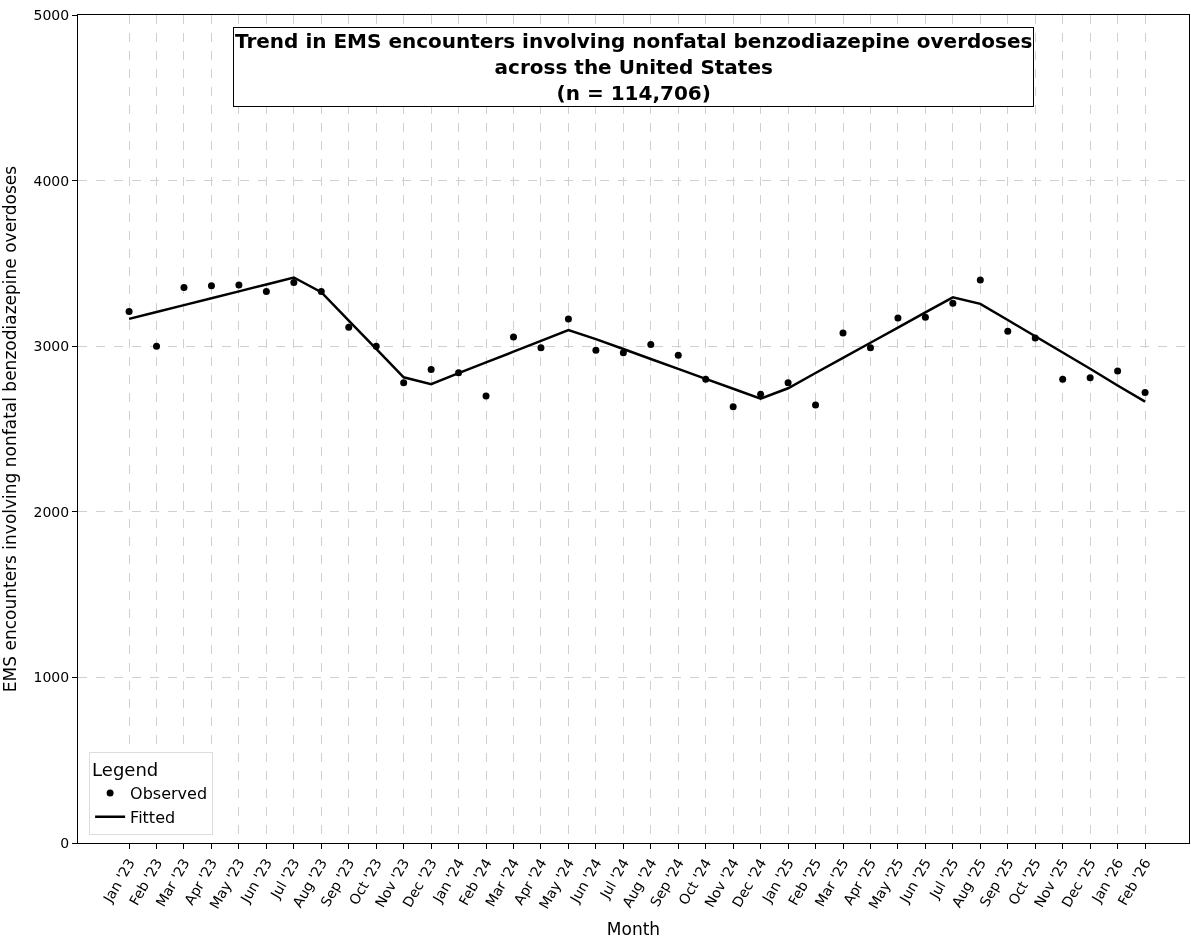  Describe the element at coordinates (153, 818) in the screenshot. I see `legend-label: Fitted` at that location.